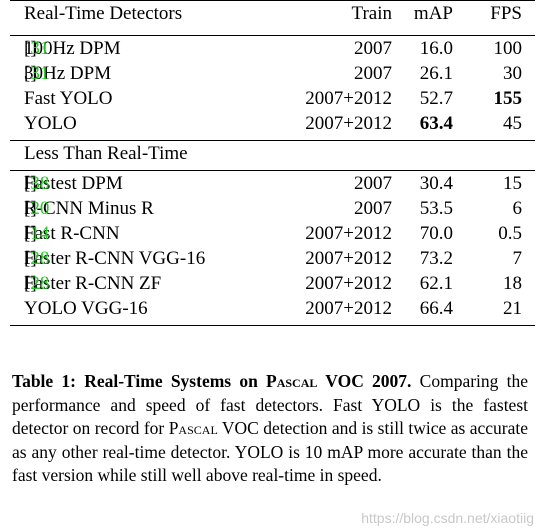 The image size is (546, 530). I want to click on citation-link: 20, so click(40, 208).